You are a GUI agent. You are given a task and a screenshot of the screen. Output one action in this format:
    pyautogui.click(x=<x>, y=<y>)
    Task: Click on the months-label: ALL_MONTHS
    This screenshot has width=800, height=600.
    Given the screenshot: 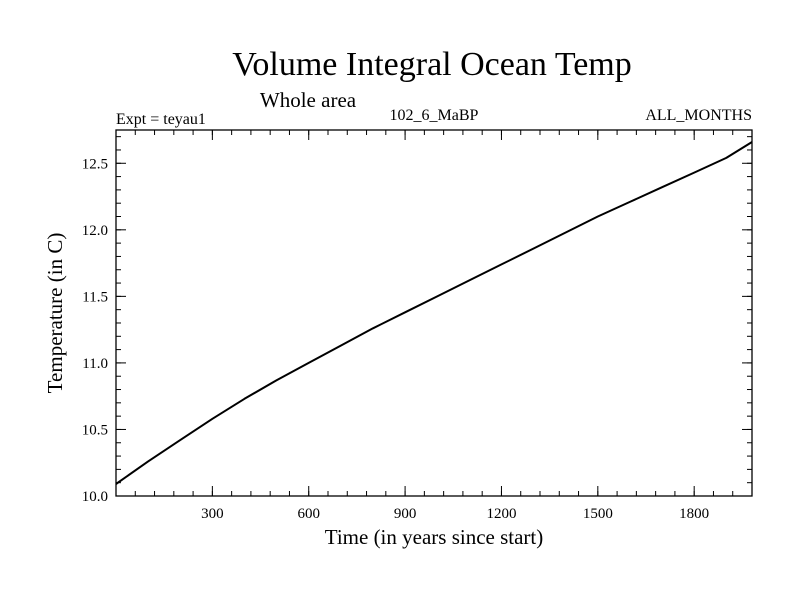 What is the action you would take?
    pyautogui.click(x=698, y=115)
    